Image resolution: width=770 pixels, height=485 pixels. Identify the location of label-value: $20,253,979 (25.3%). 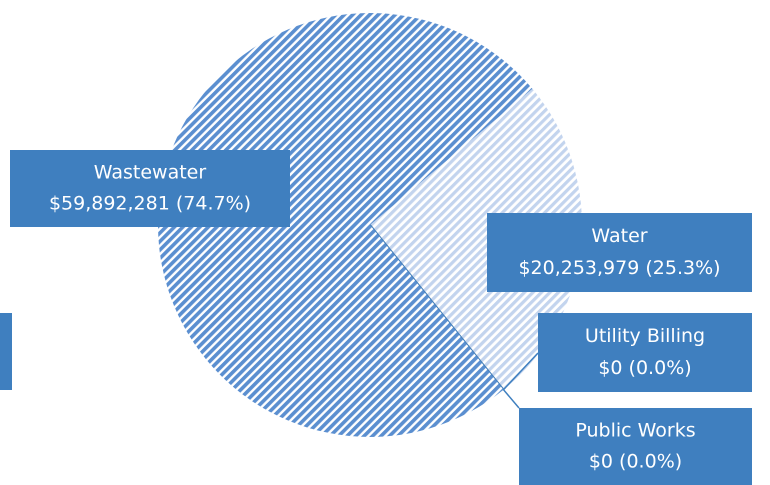
(619, 268).